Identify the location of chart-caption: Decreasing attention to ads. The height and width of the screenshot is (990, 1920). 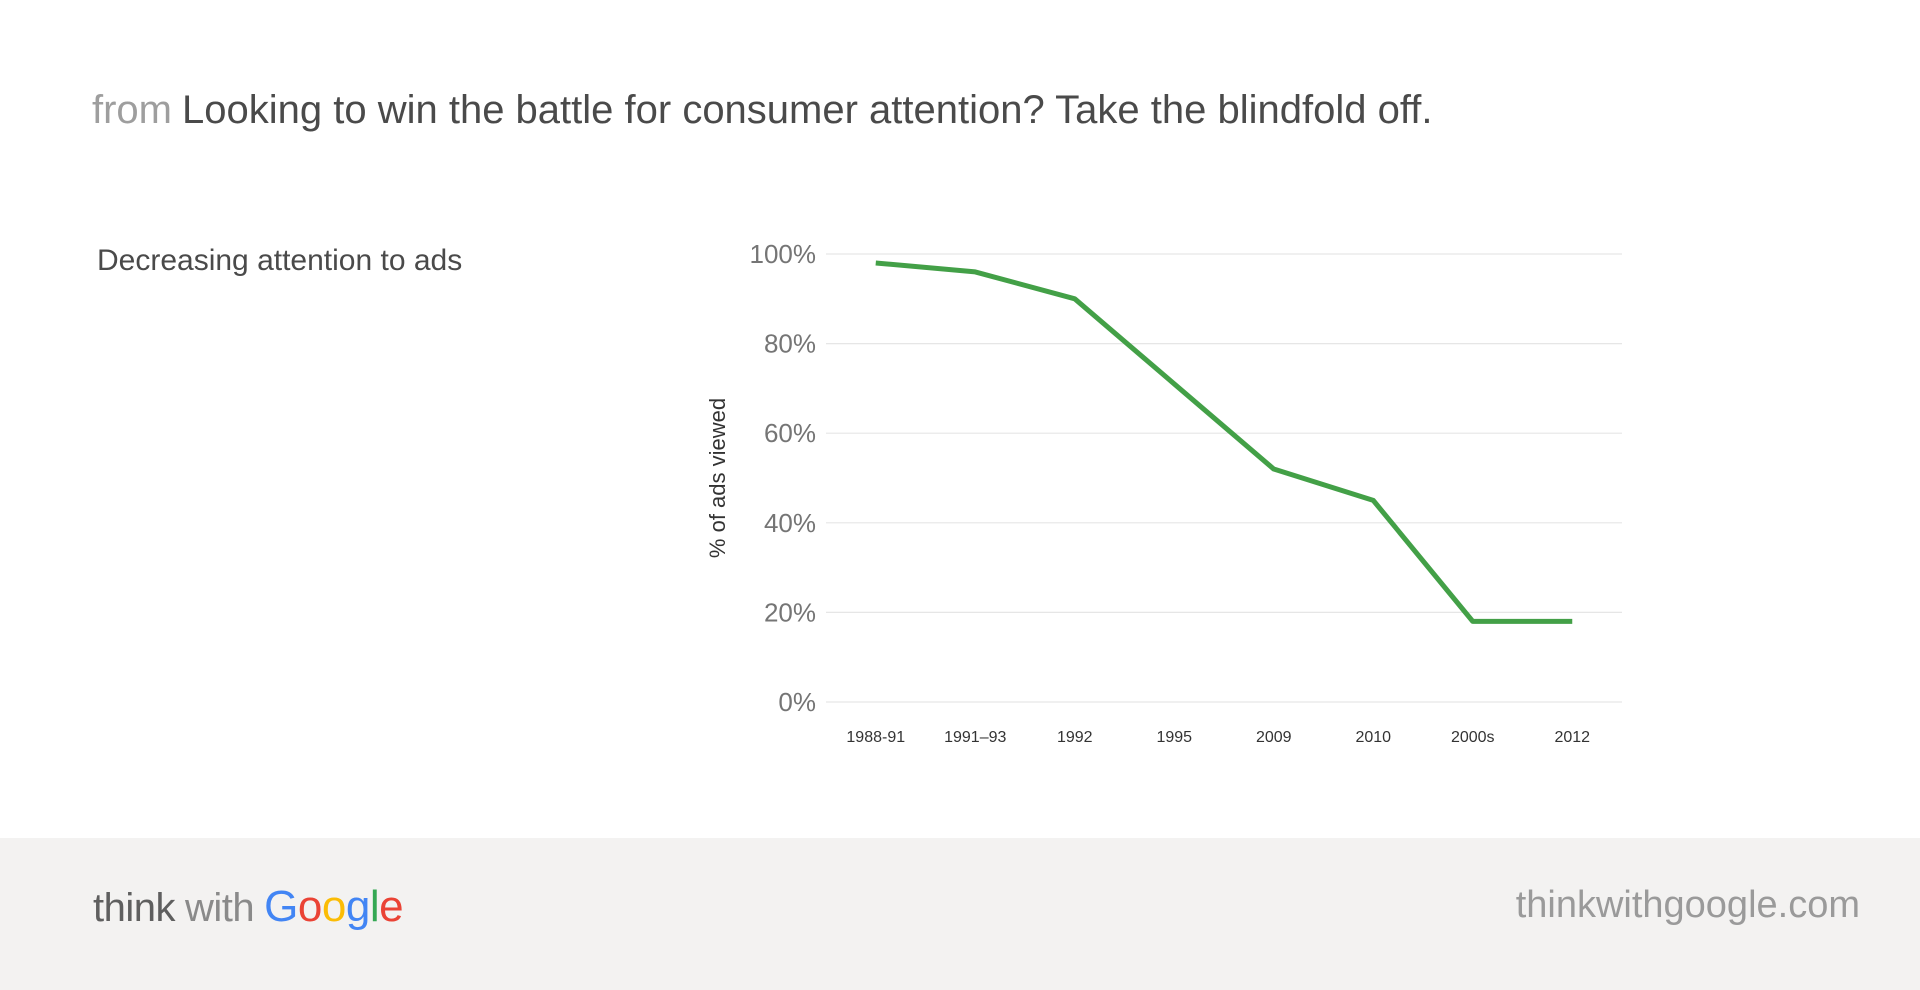
(280, 260).